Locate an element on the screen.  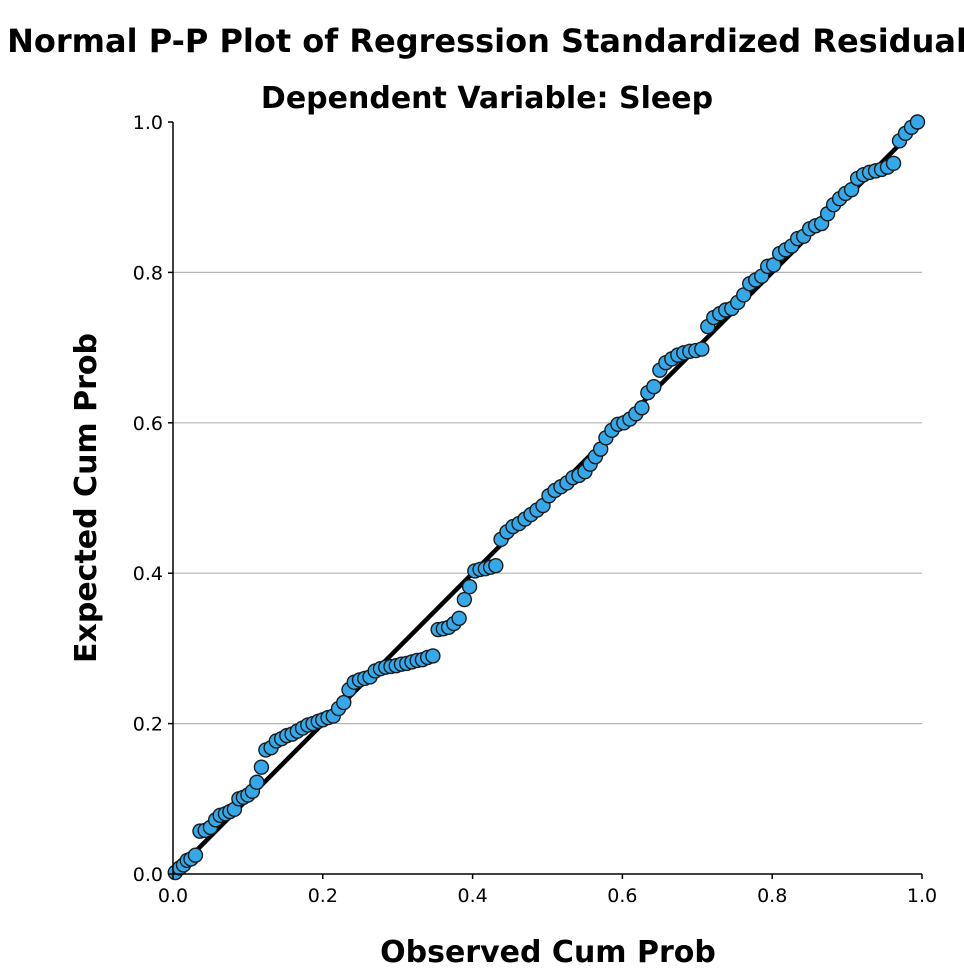
y-tick-label-0: 0.0 is located at coordinates (148, 875).